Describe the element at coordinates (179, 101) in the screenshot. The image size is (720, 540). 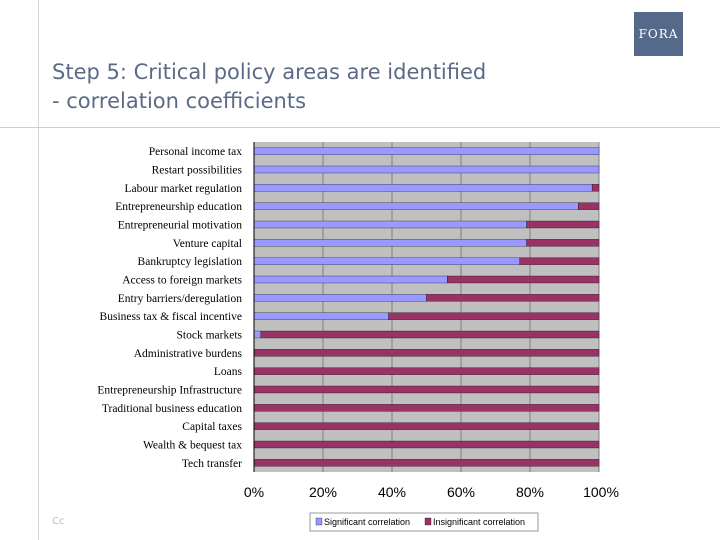
I see `page-title-line-2: - correlation coefficients` at that location.